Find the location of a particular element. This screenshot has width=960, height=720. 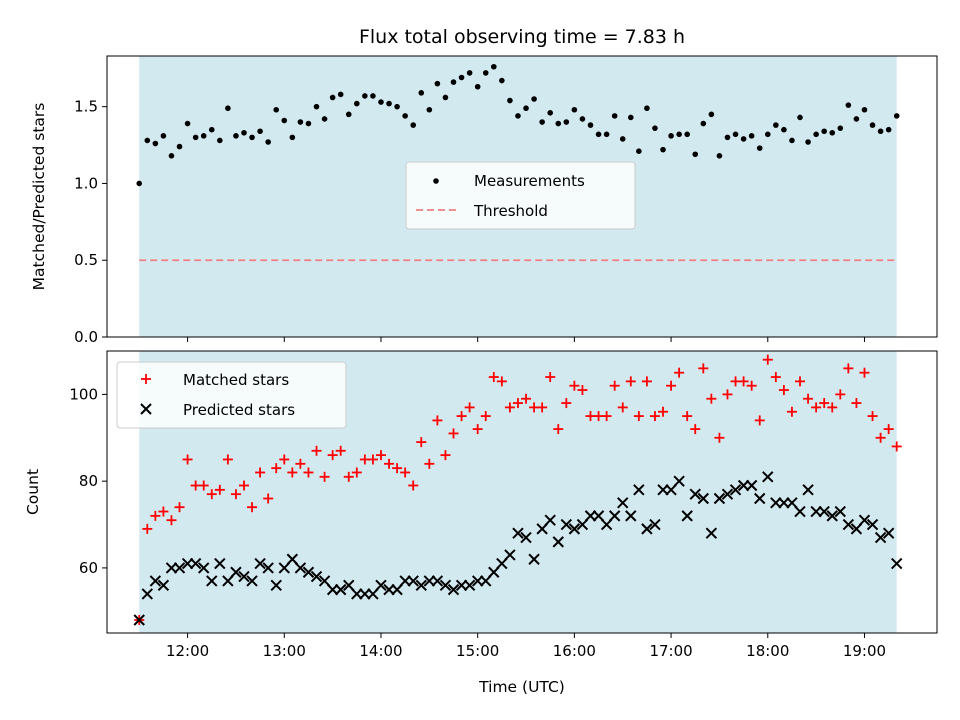

y-tick-label: 1.5 is located at coordinates (86, 107).